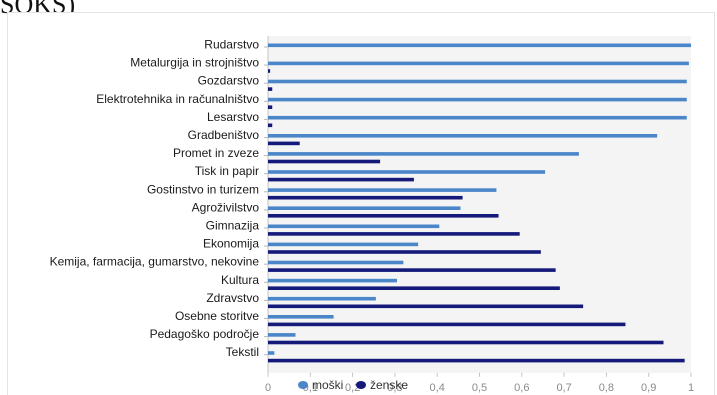  What do you see at coordinates (268, 388) in the screenshot?
I see `x-tick-label: 0` at bounding box center [268, 388].